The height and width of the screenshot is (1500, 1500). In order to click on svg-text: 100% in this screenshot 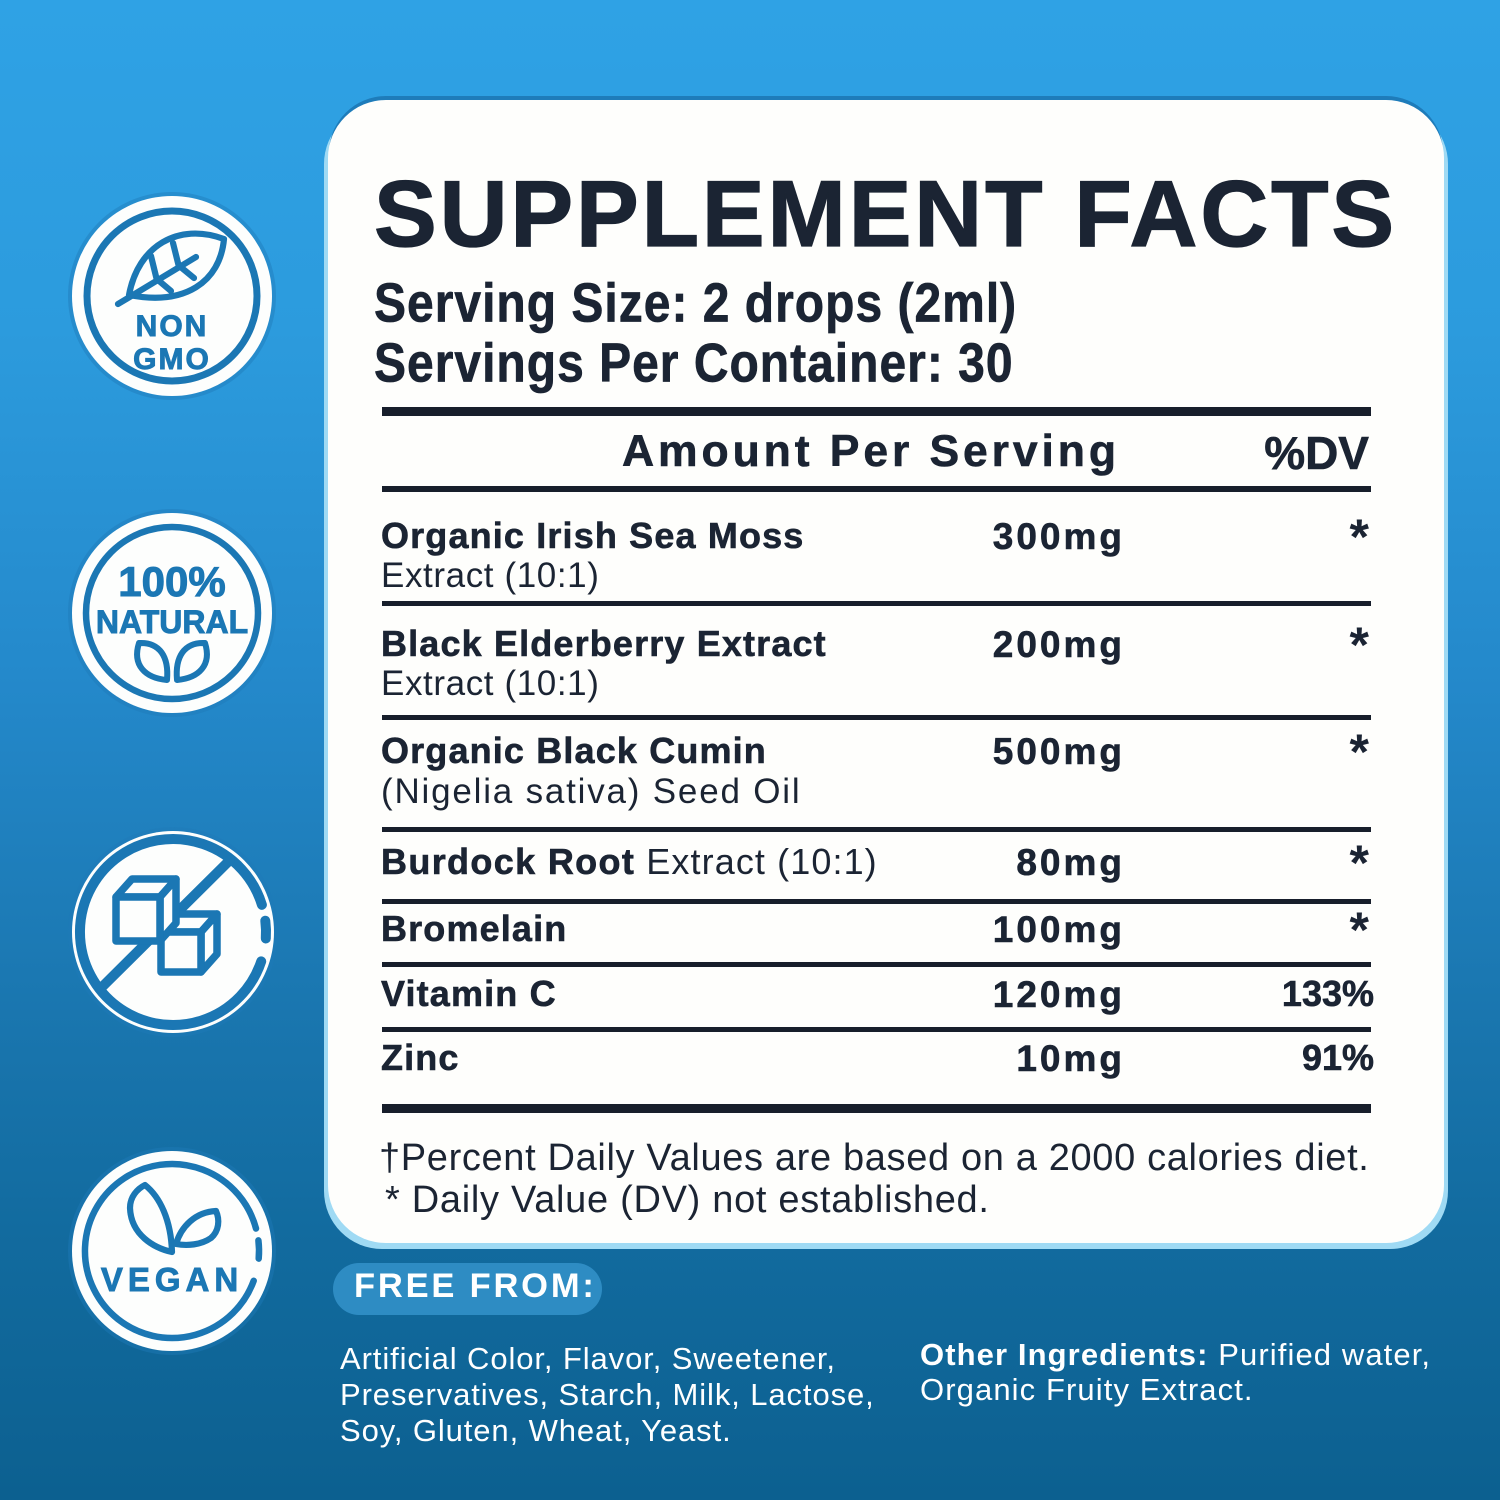, I will do `click(171, 581)`.